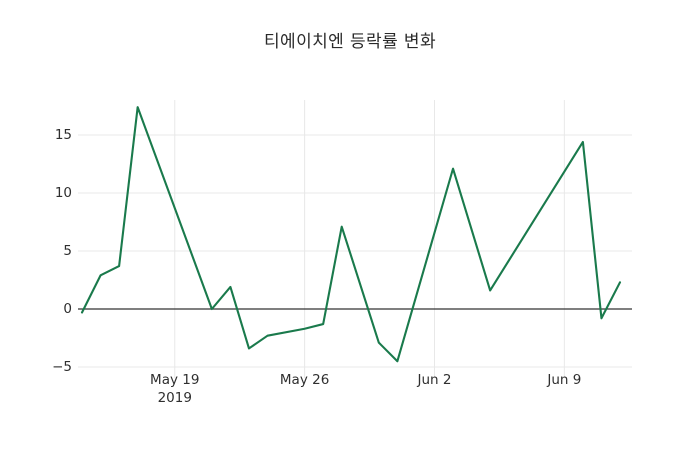 This screenshot has width=700, height=450. I want to click on x-tick-label: Jun 9, so click(564, 380).